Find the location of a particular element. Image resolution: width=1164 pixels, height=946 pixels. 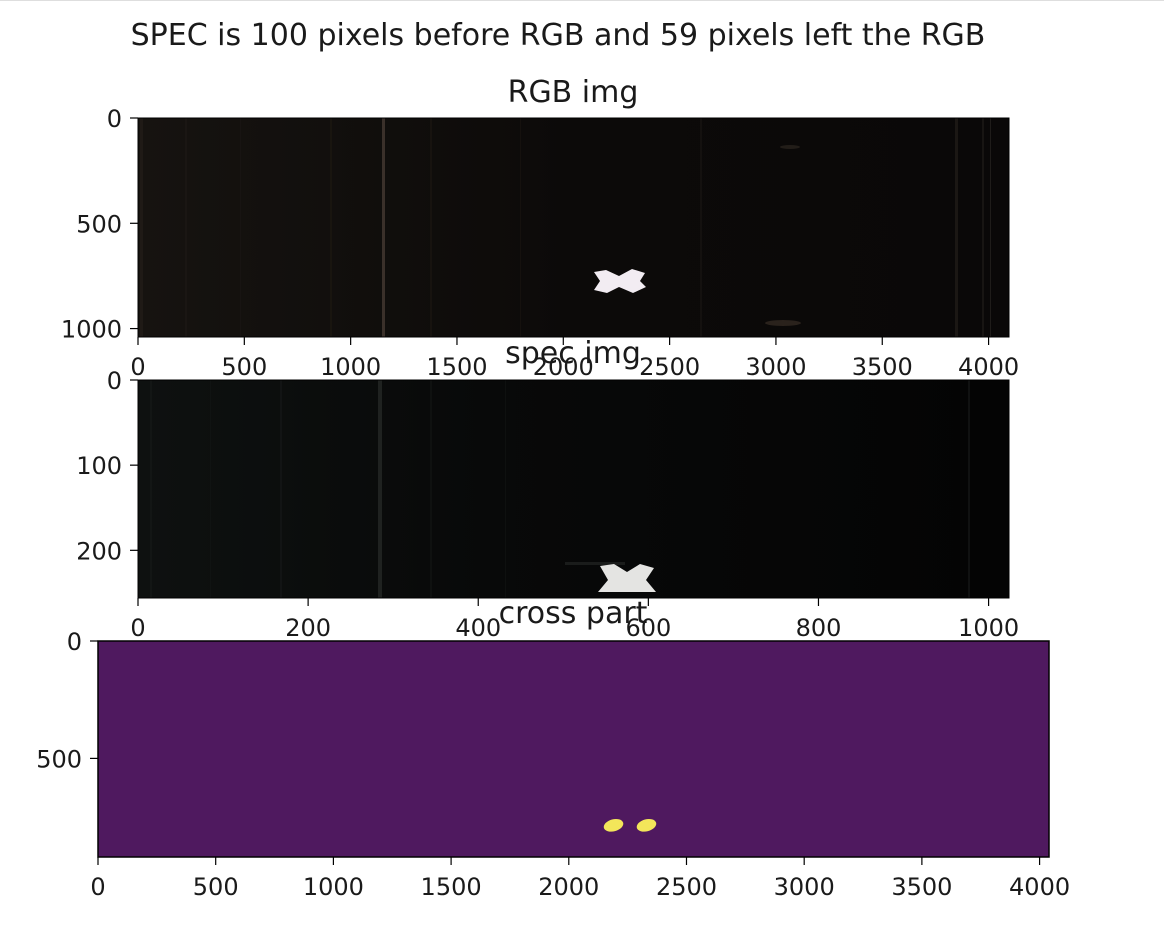

cross-part-title: cross part is located at coordinates (573, 613).